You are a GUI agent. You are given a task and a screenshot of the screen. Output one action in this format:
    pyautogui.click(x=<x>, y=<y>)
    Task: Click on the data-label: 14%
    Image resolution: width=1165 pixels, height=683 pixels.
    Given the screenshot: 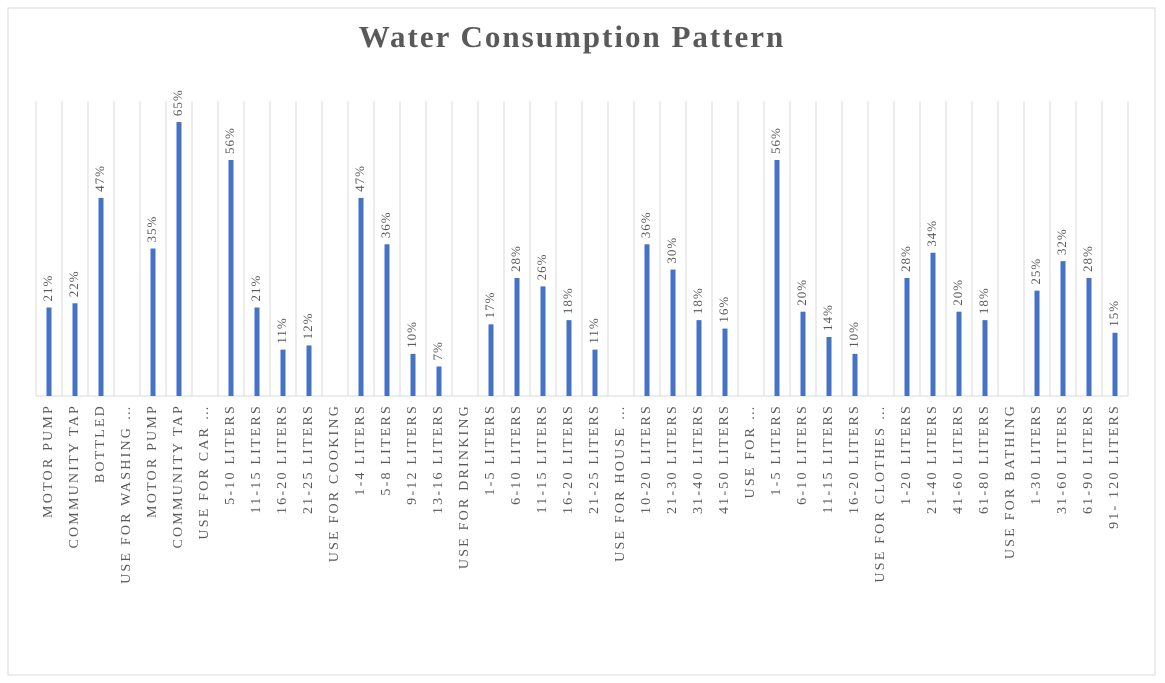 What is the action you would take?
    pyautogui.click(x=827, y=317)
    